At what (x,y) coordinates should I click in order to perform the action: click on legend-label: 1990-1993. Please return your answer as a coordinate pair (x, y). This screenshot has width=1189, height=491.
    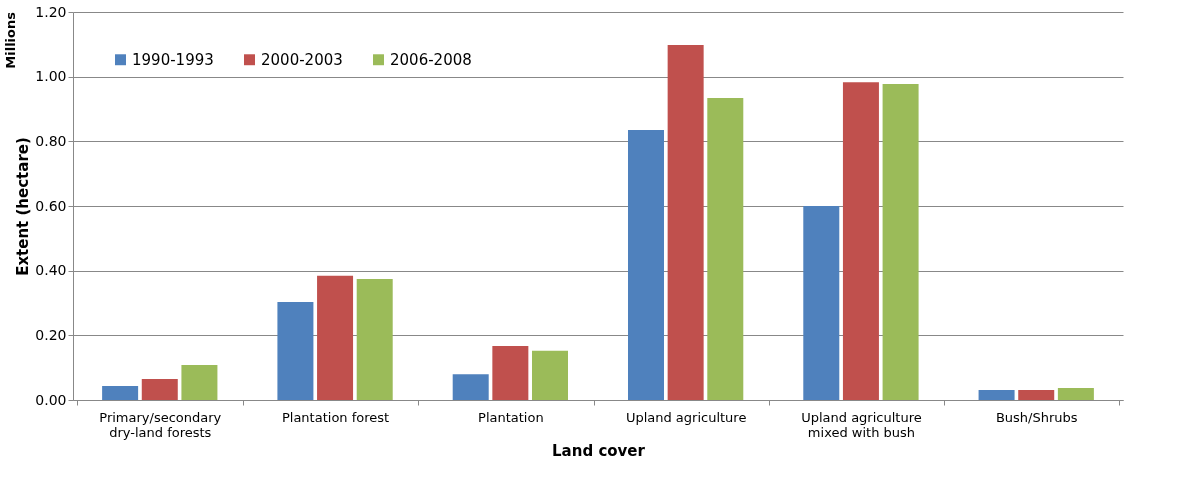
    Looking at the image, I should click on (173, 59).